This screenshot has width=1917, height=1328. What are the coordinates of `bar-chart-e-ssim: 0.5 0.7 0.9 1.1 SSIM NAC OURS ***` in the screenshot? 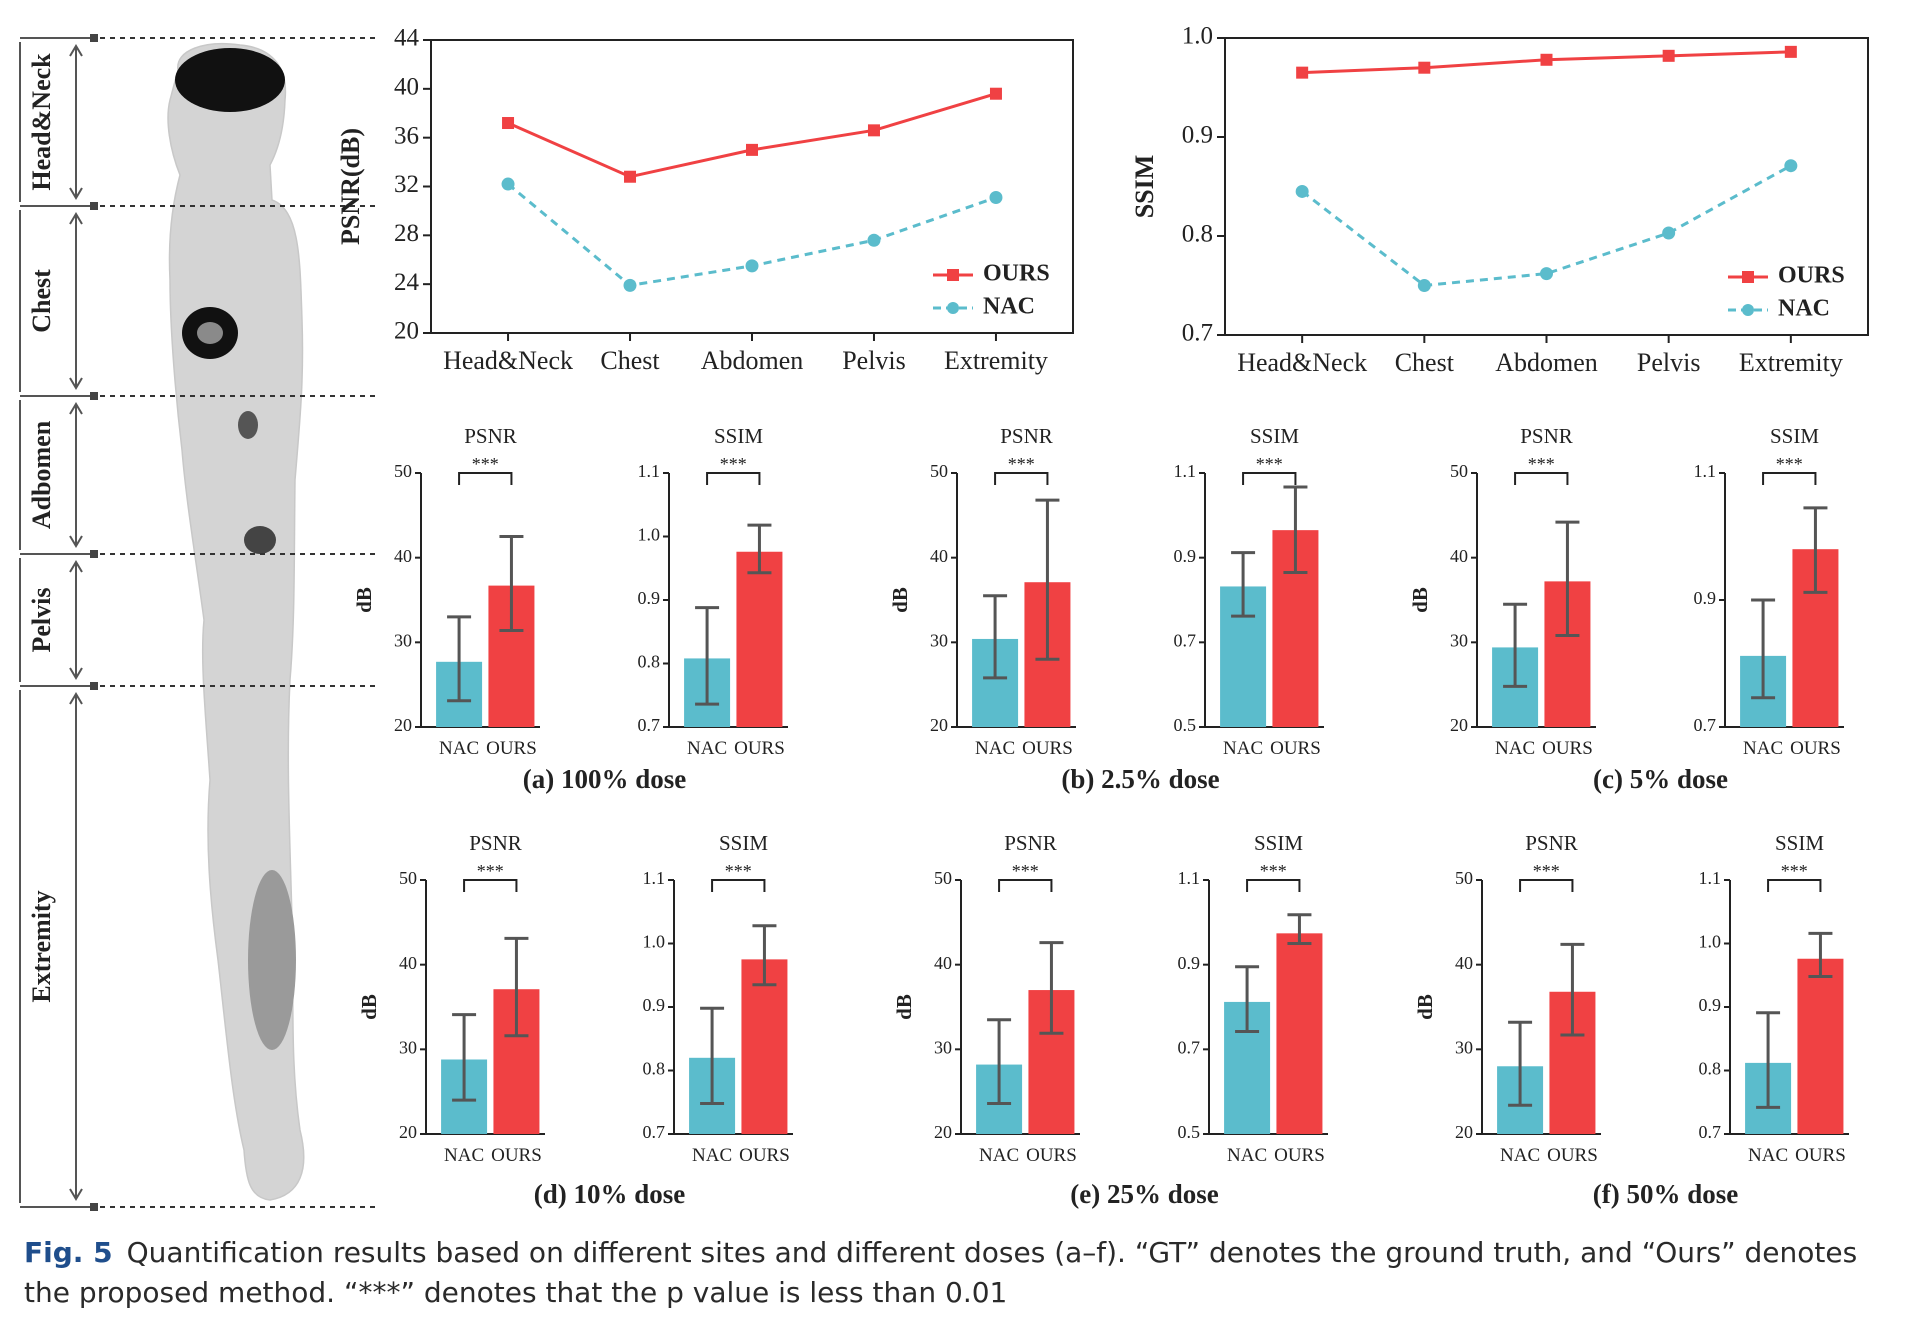 It's located at (1253, 998).